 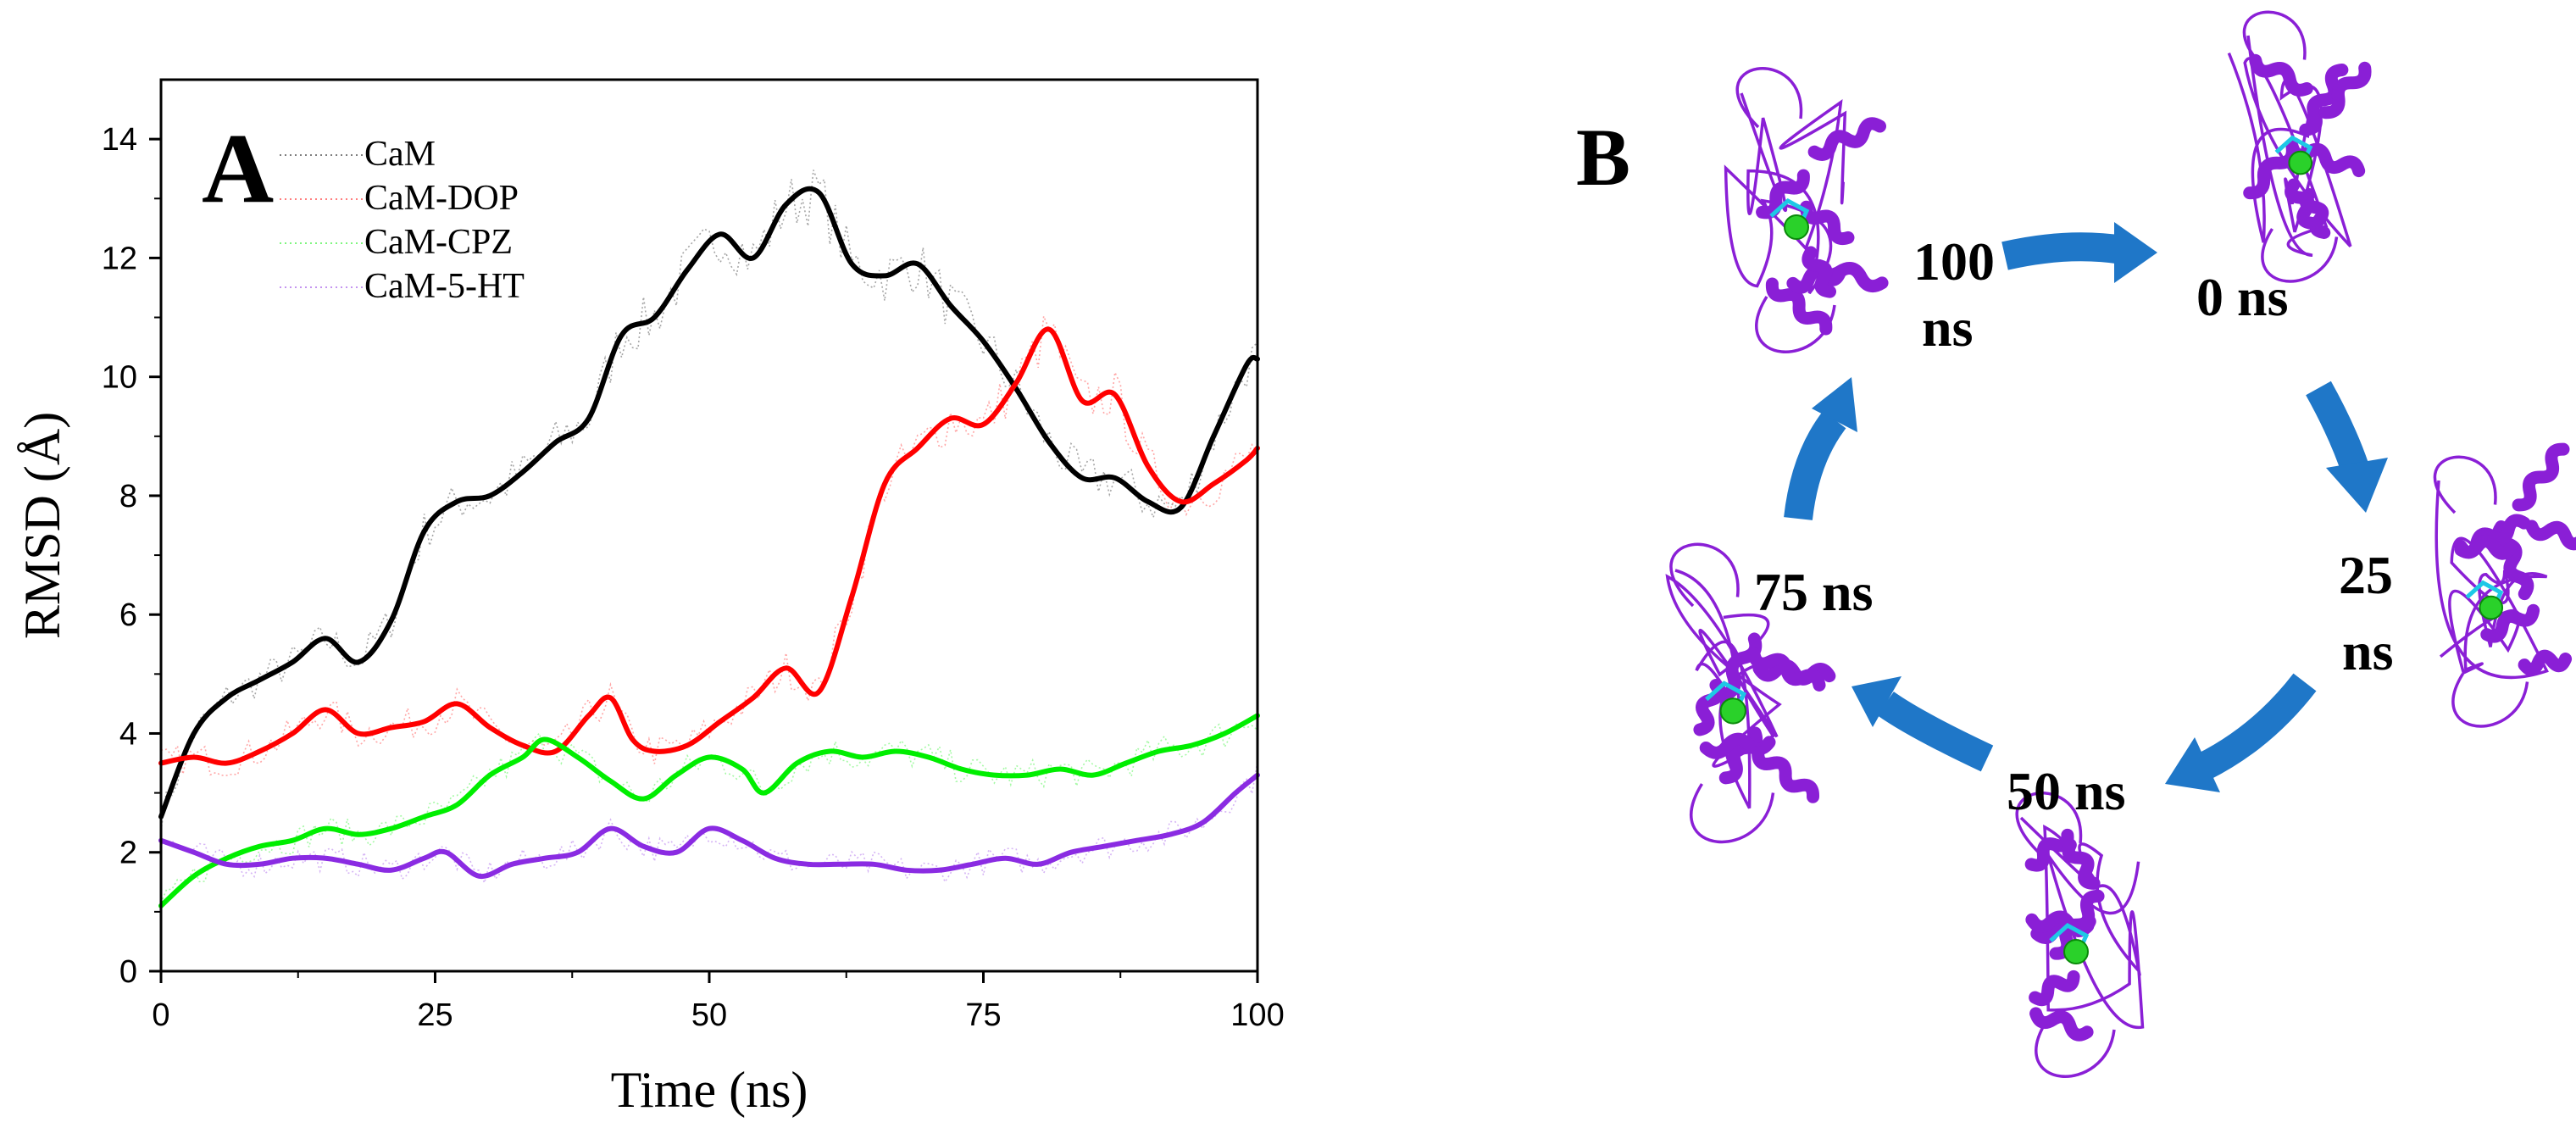 What do you see at coordinates (1750, 693) in the screenshot?
I see `protein-snapshot-75ns` at bounding box center [1750, 693].